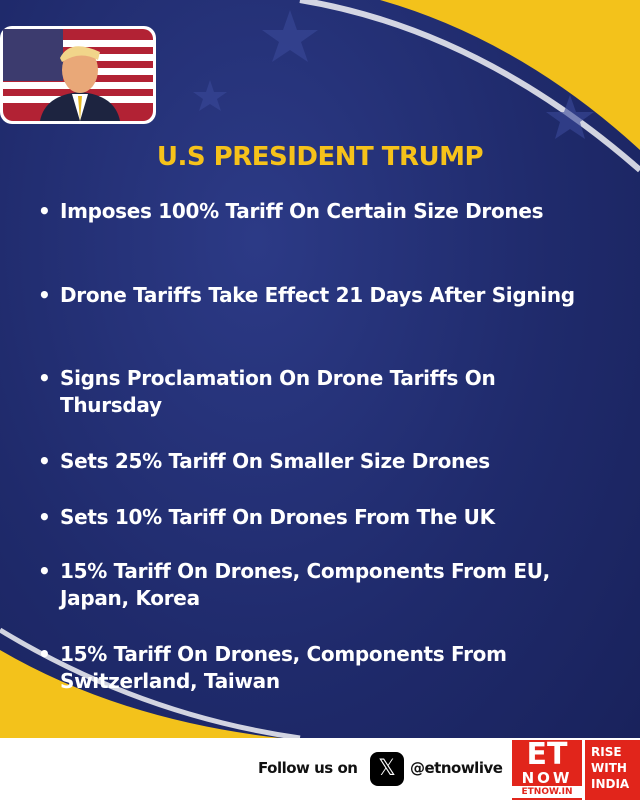  What do you see at coordinates (308, 768) in the screenshot?
I see `follow-text: Follow us on` at bounding box center [308, 768].